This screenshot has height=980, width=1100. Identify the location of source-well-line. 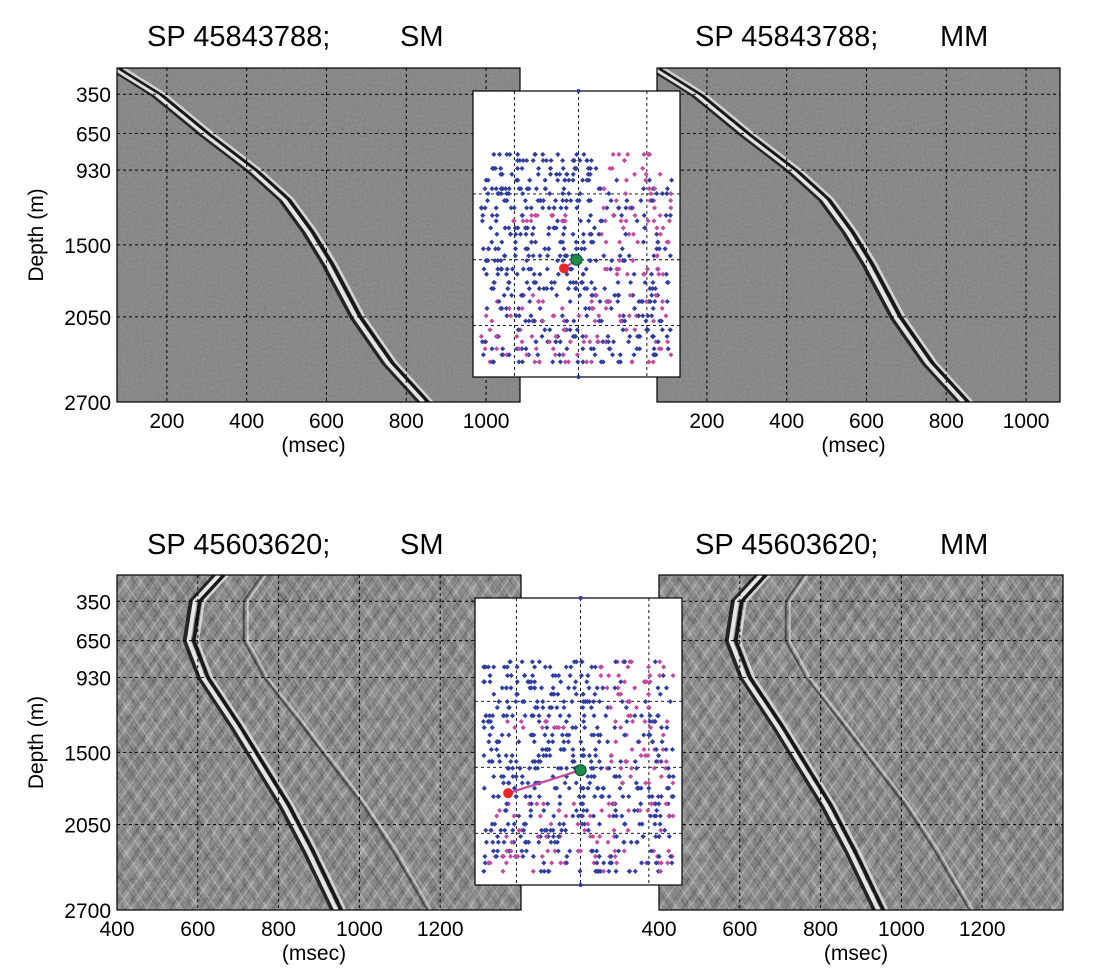
(544, 782).